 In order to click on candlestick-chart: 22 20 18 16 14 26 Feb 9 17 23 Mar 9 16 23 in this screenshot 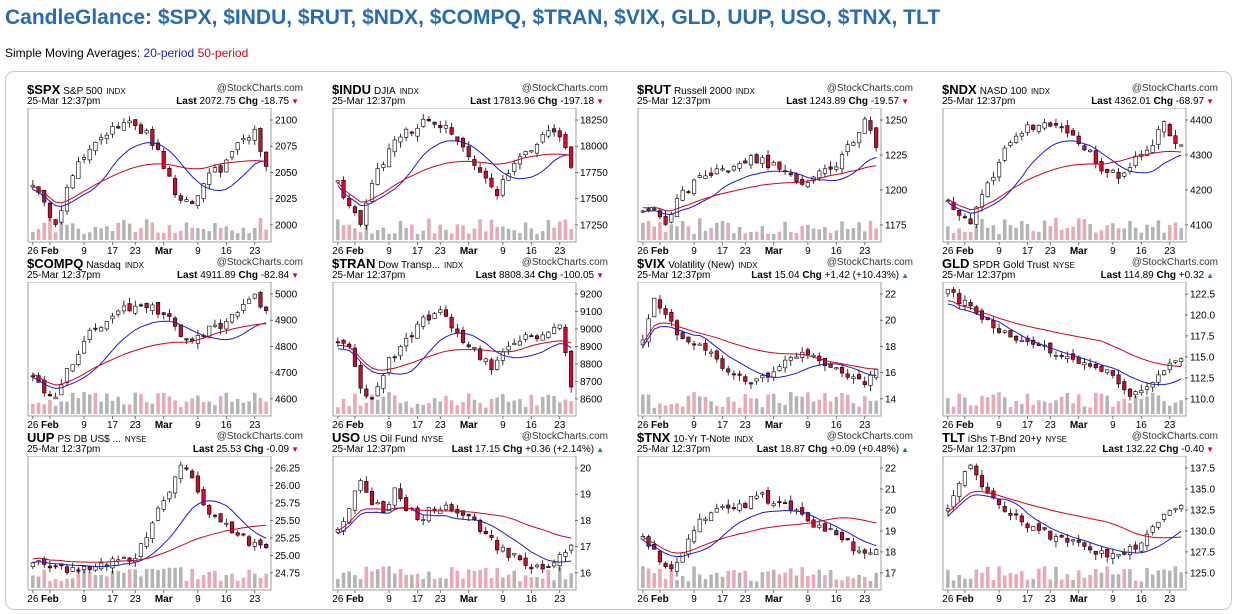, I will do `click(782, 356)`.